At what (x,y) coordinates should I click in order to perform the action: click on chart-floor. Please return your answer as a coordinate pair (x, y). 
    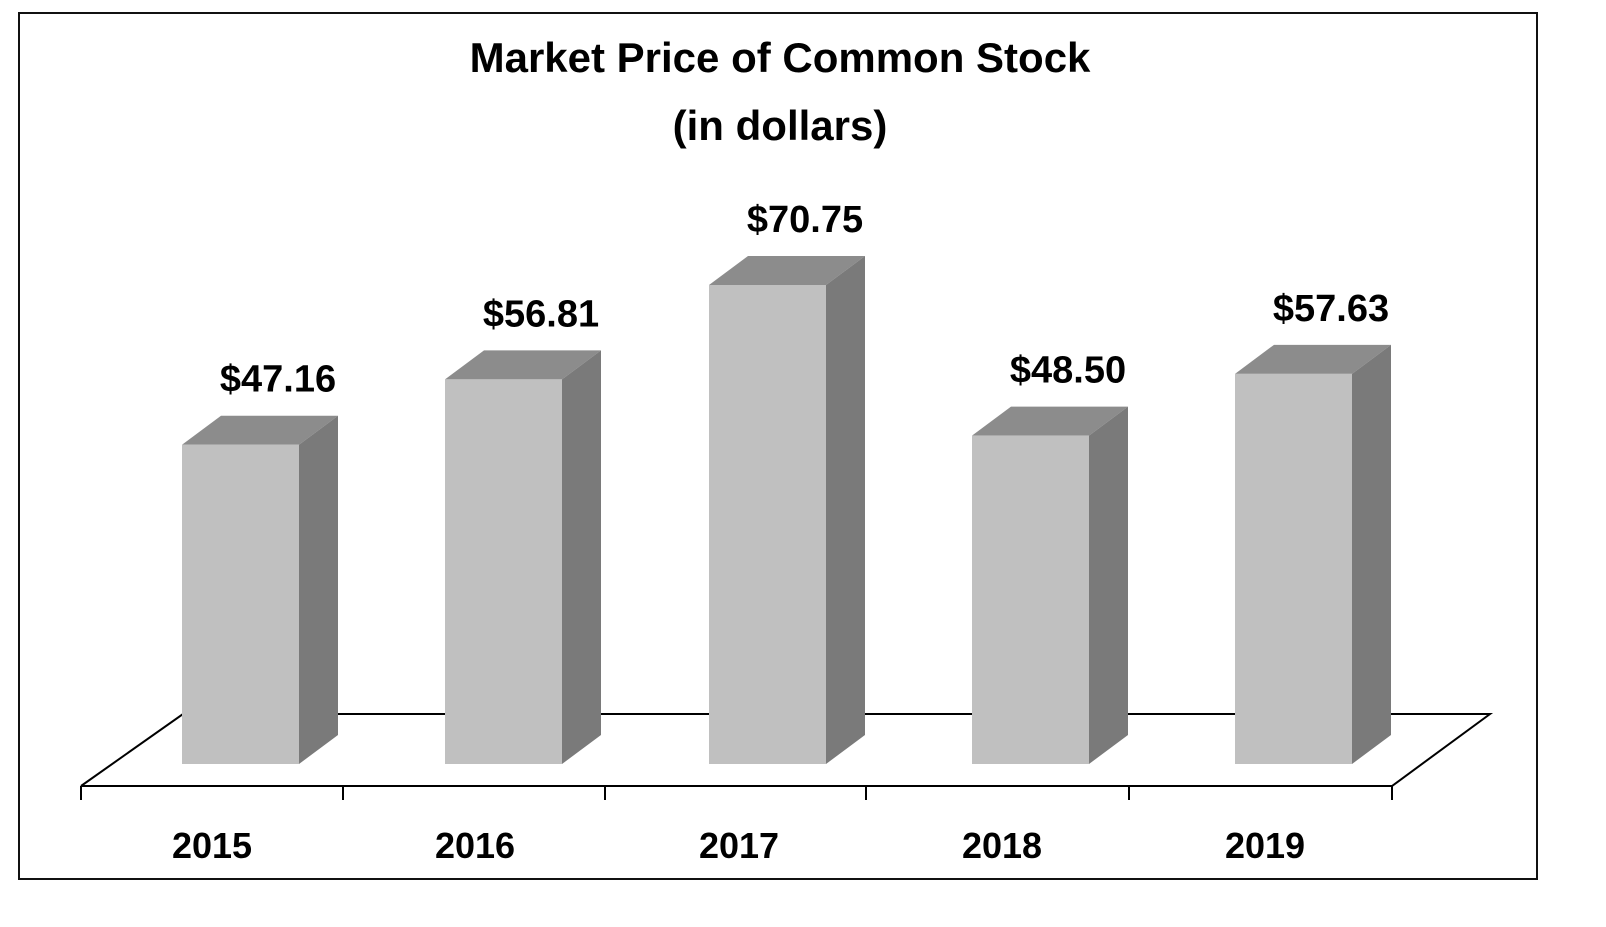
    Looking at the image, I should click on (787, 756).